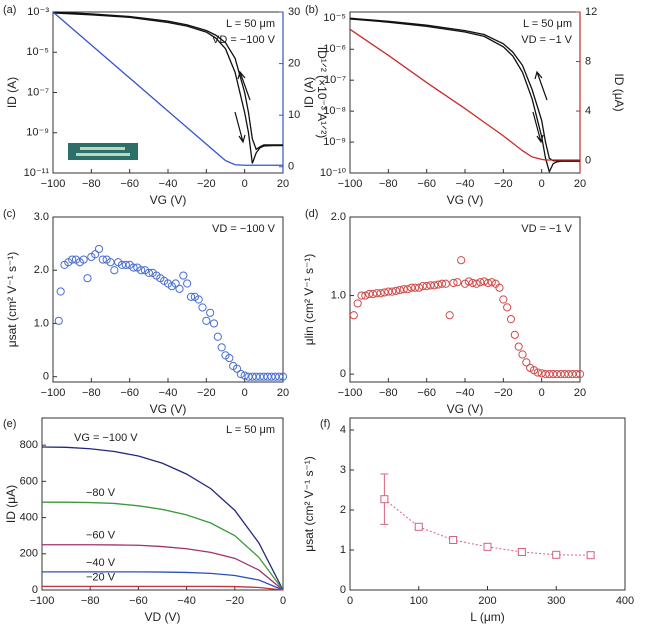 The height and width of the screenshot is (632, 663). I want to click on y-axis-label: μsat (cm² V⁻¹ s⁻¹), so click(12, 300).